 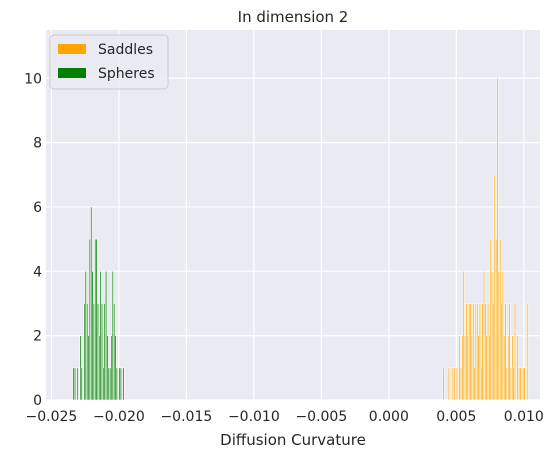 What do you see at coordinates (72, 49) in the screenshot?
I see `legend-swatch-saddles` at bounding box center [72, 49].